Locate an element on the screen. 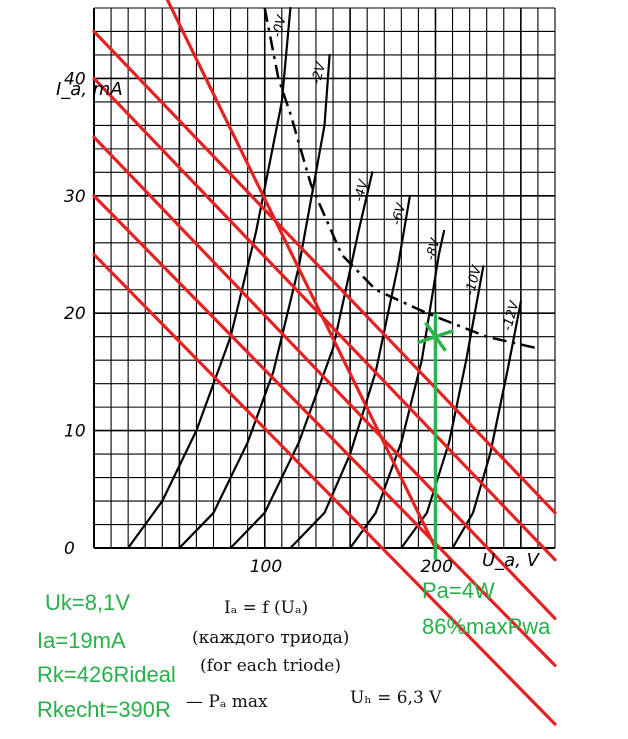 The height and width of the screenshot is (739, 628). note-rk: Rk=426Rideal is located at coordinates (106, 674).